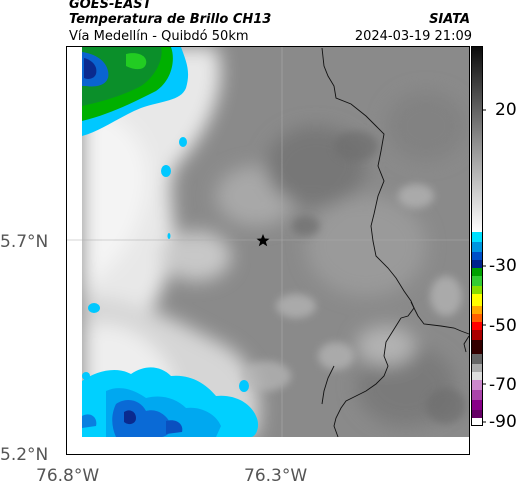  What do you see at coordinates (276, 476) in the screenshot?
I see `lon-label-76.3: 76.3°W` at bounding box center [276, 476].